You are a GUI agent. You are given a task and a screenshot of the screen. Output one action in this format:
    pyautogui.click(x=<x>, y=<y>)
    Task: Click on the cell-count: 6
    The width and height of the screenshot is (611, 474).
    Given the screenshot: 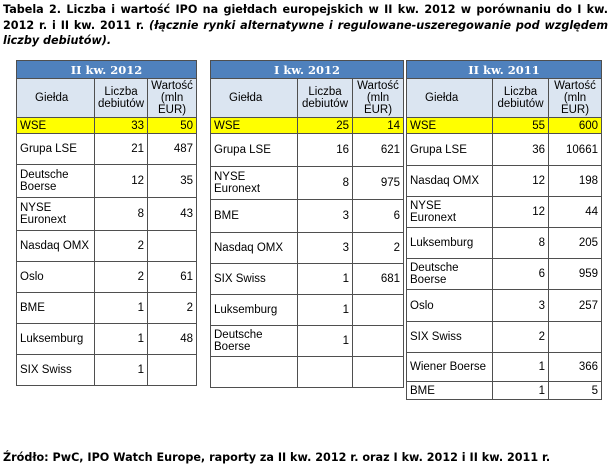 What is the action you would take?
    pyautogui.click(x=520, y=274)
    